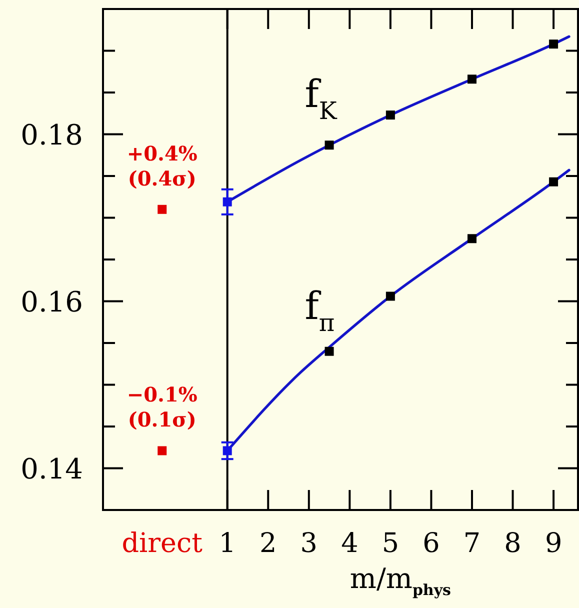  What do you see at coordinates (319, 311) in the screenshot?
I see `series-label: f$_{π}$` at bounding box center [319, 311].